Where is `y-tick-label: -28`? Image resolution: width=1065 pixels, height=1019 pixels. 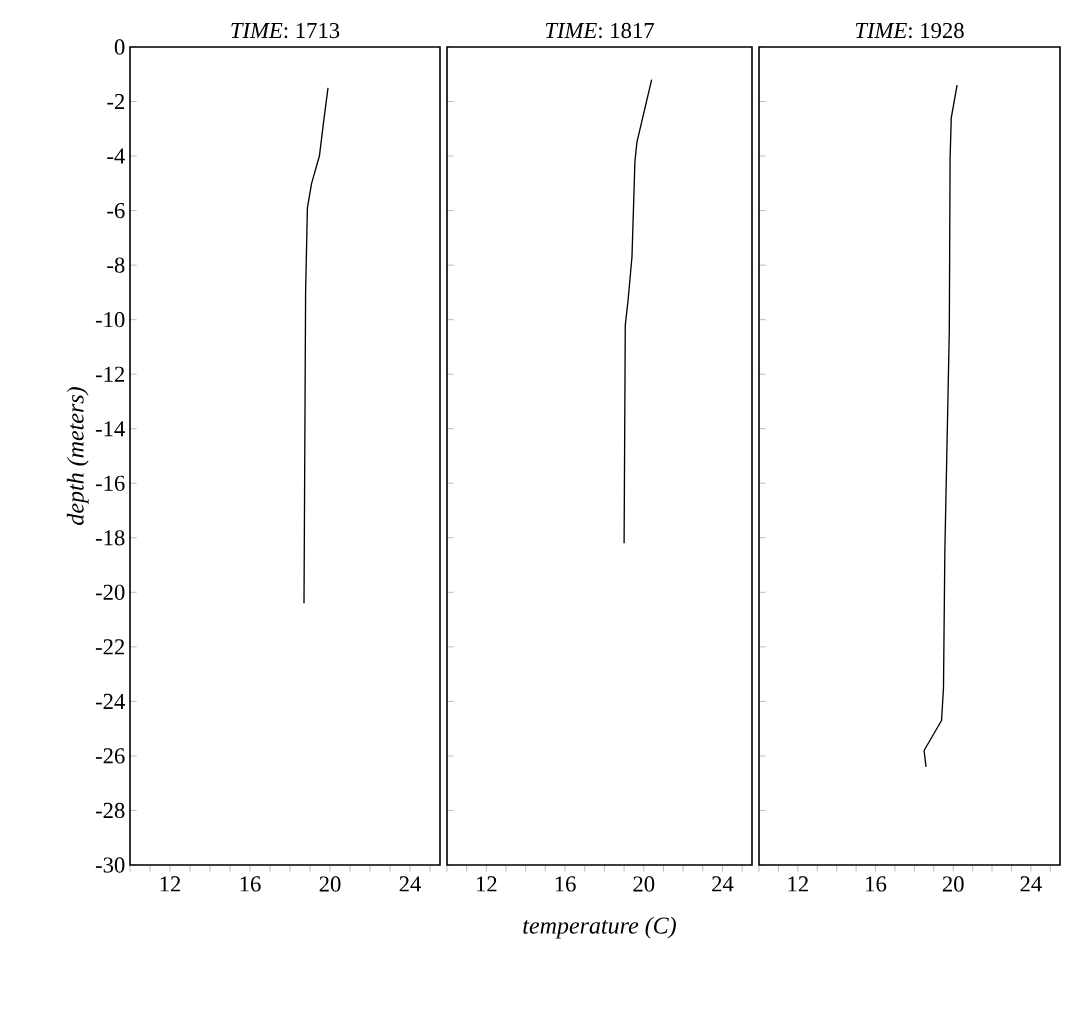
y-tick-label: -28 is located at coordinates (110, 810).